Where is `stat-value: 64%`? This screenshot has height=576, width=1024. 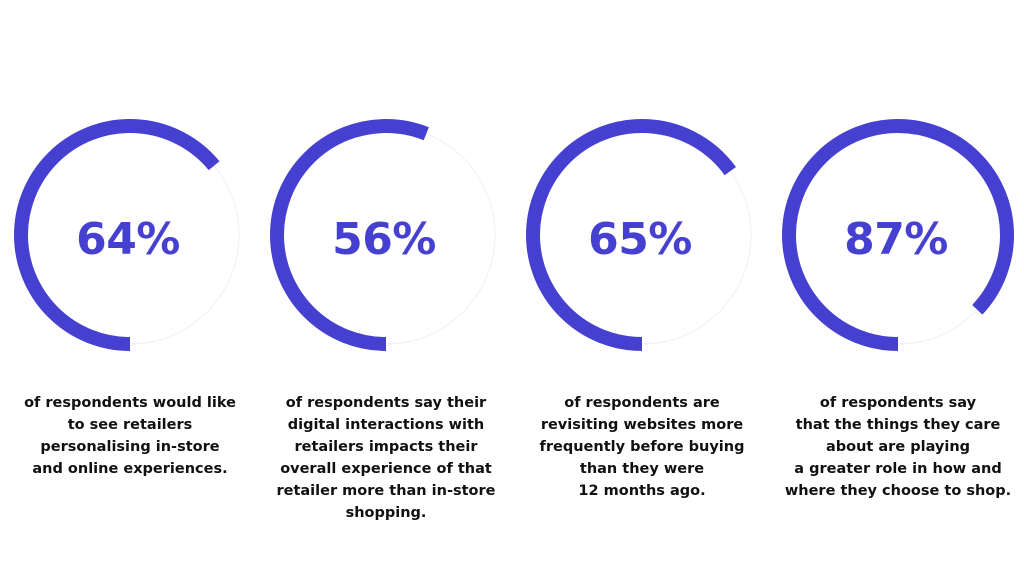 stat-value: 64% is located at coordinates (128, 239).